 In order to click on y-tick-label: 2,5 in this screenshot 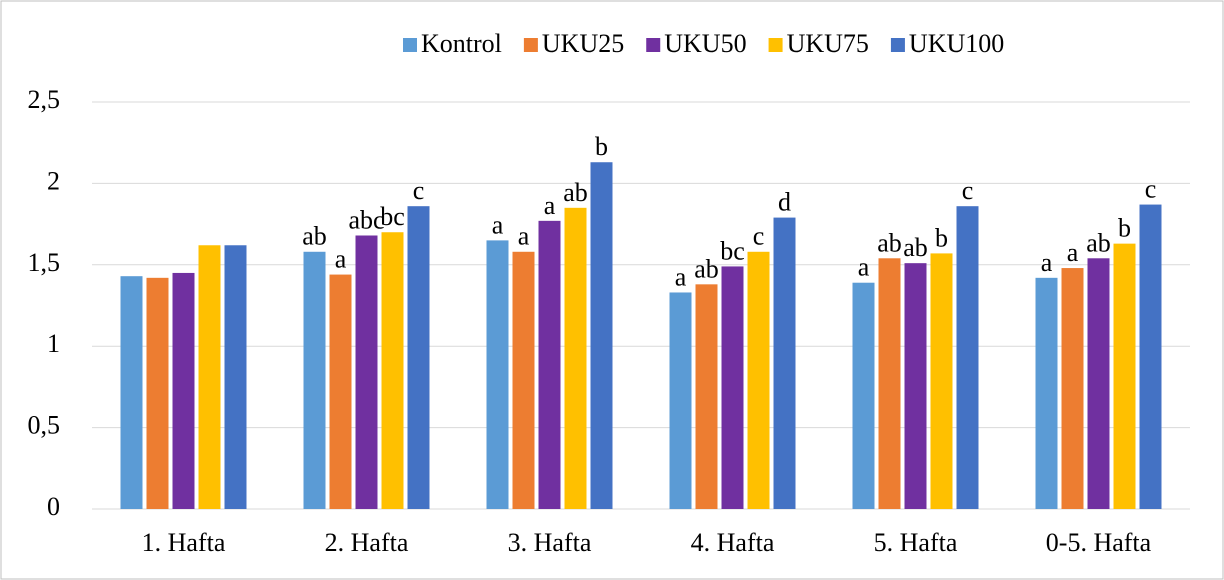, I will do `click(44, 99)`.